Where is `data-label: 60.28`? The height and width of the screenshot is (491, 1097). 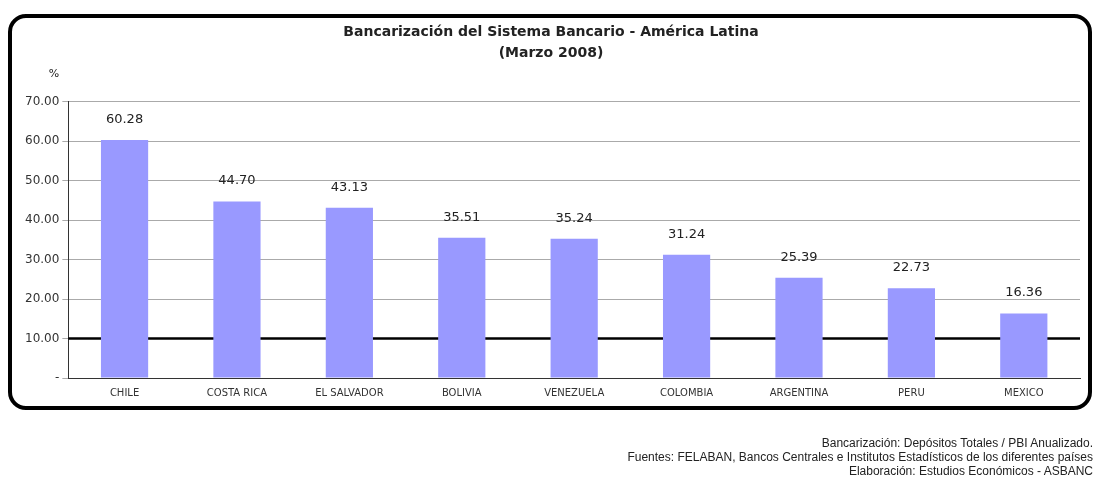
data-label: 60.28 is located at coordinates (124, 118).